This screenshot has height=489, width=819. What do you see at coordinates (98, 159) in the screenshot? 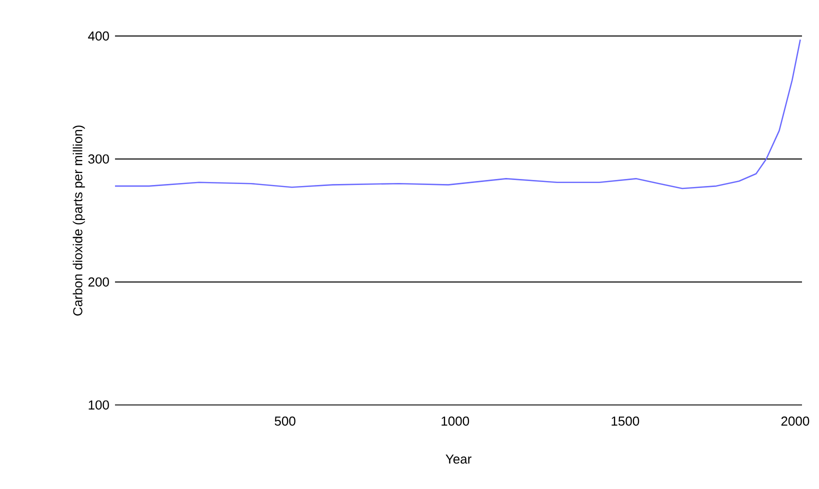
I see `y-tick-label: 300` at bounding box center [98, 159].